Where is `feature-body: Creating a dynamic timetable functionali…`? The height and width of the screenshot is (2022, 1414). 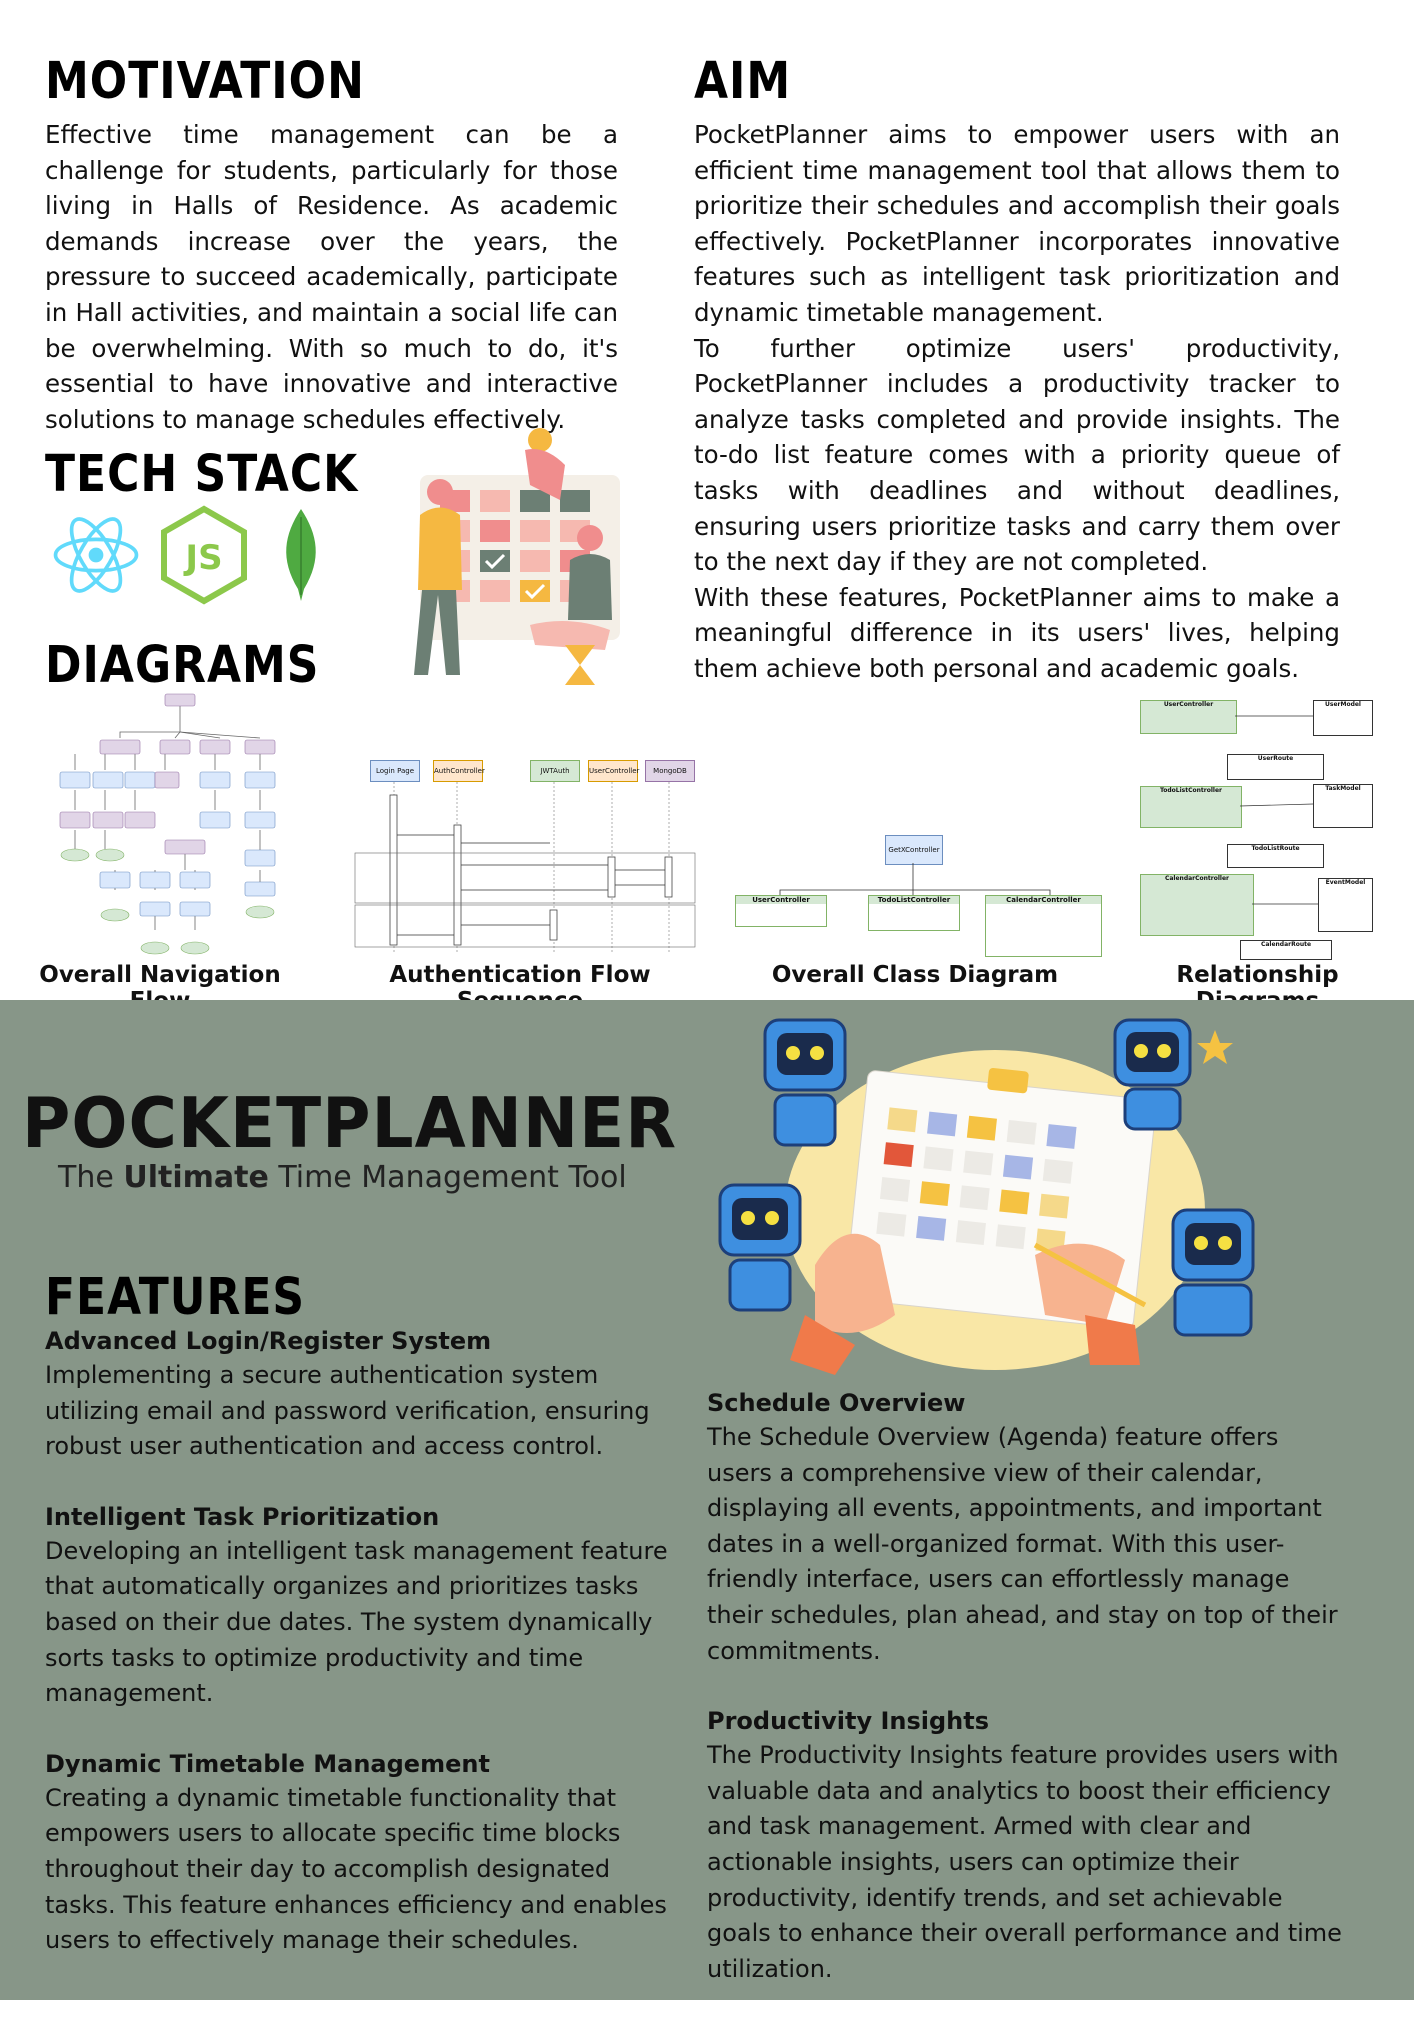
feature-body: Creating a dynamic timetable functionali… is located at coordinates (356, 1869).